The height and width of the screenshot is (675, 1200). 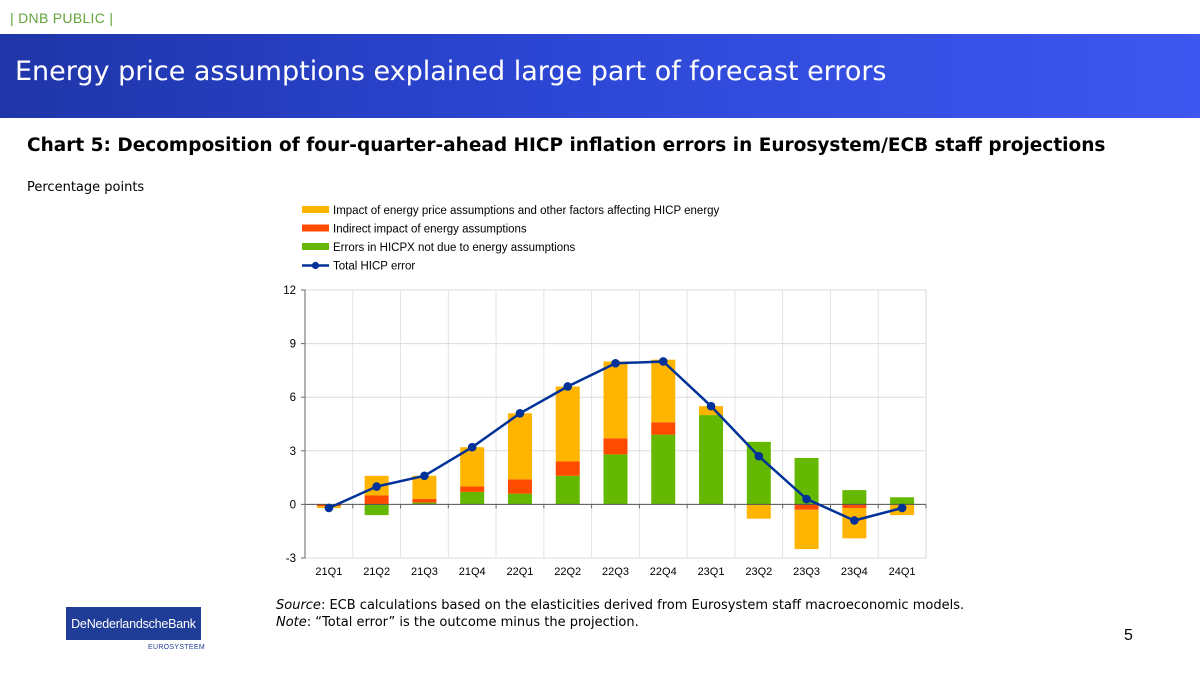 I want to click on bar-21Q4-s0, so click(x=472, y=467).